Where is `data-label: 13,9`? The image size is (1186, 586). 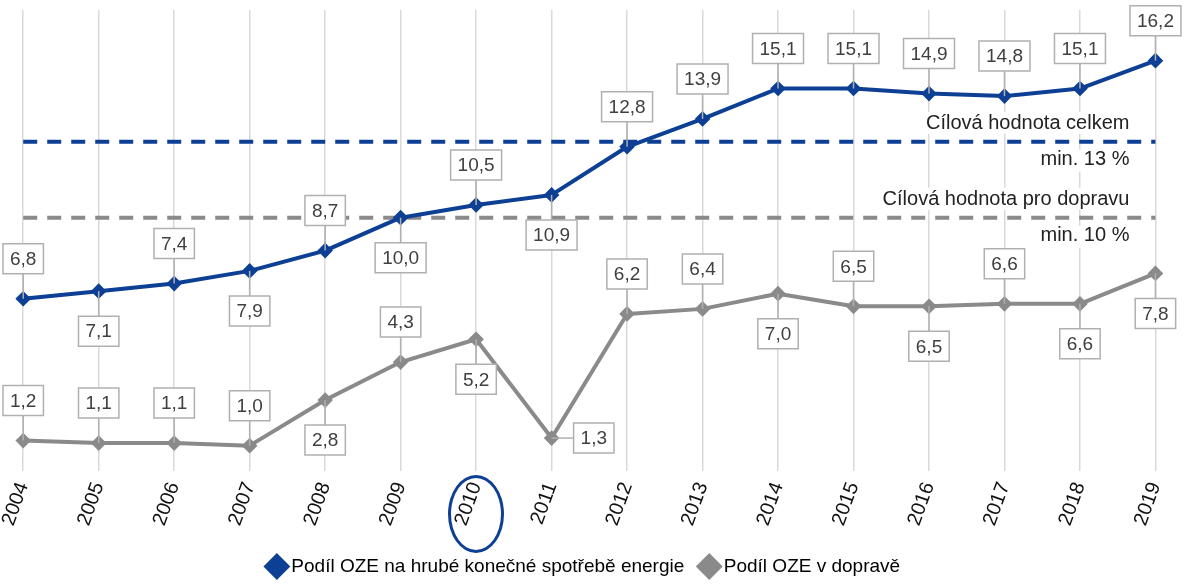
data-label: 13,9 is located at coordinates (703, 79).